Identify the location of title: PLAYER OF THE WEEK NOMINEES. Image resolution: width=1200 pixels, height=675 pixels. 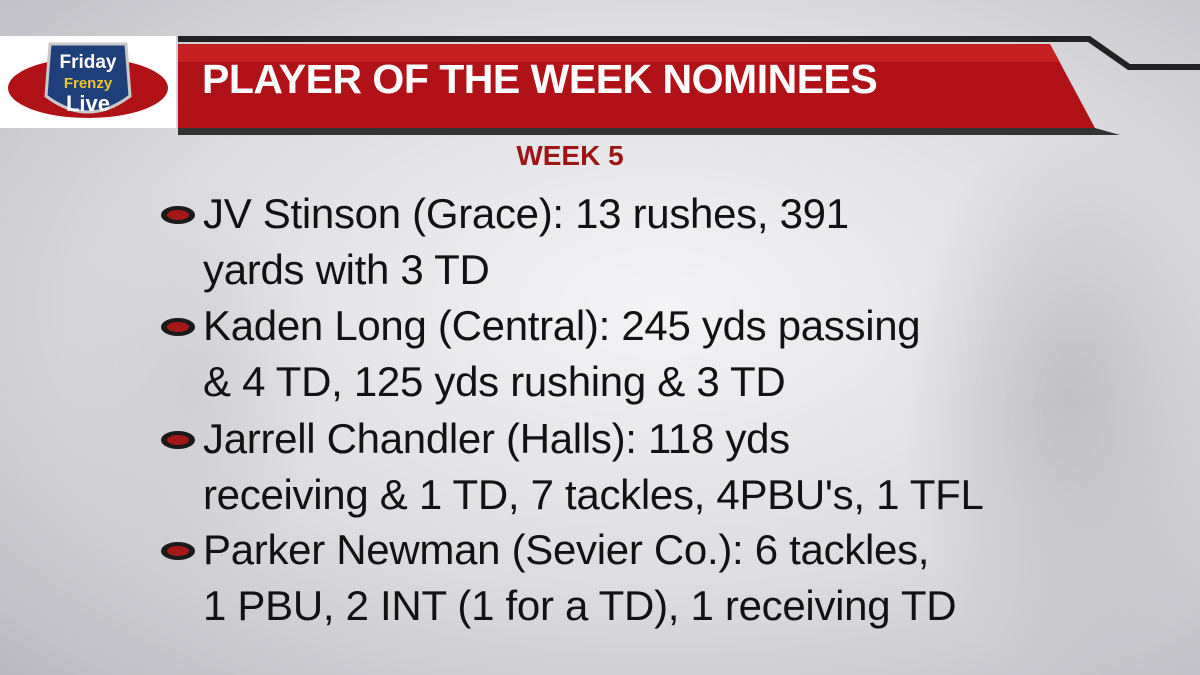
(540, 79).